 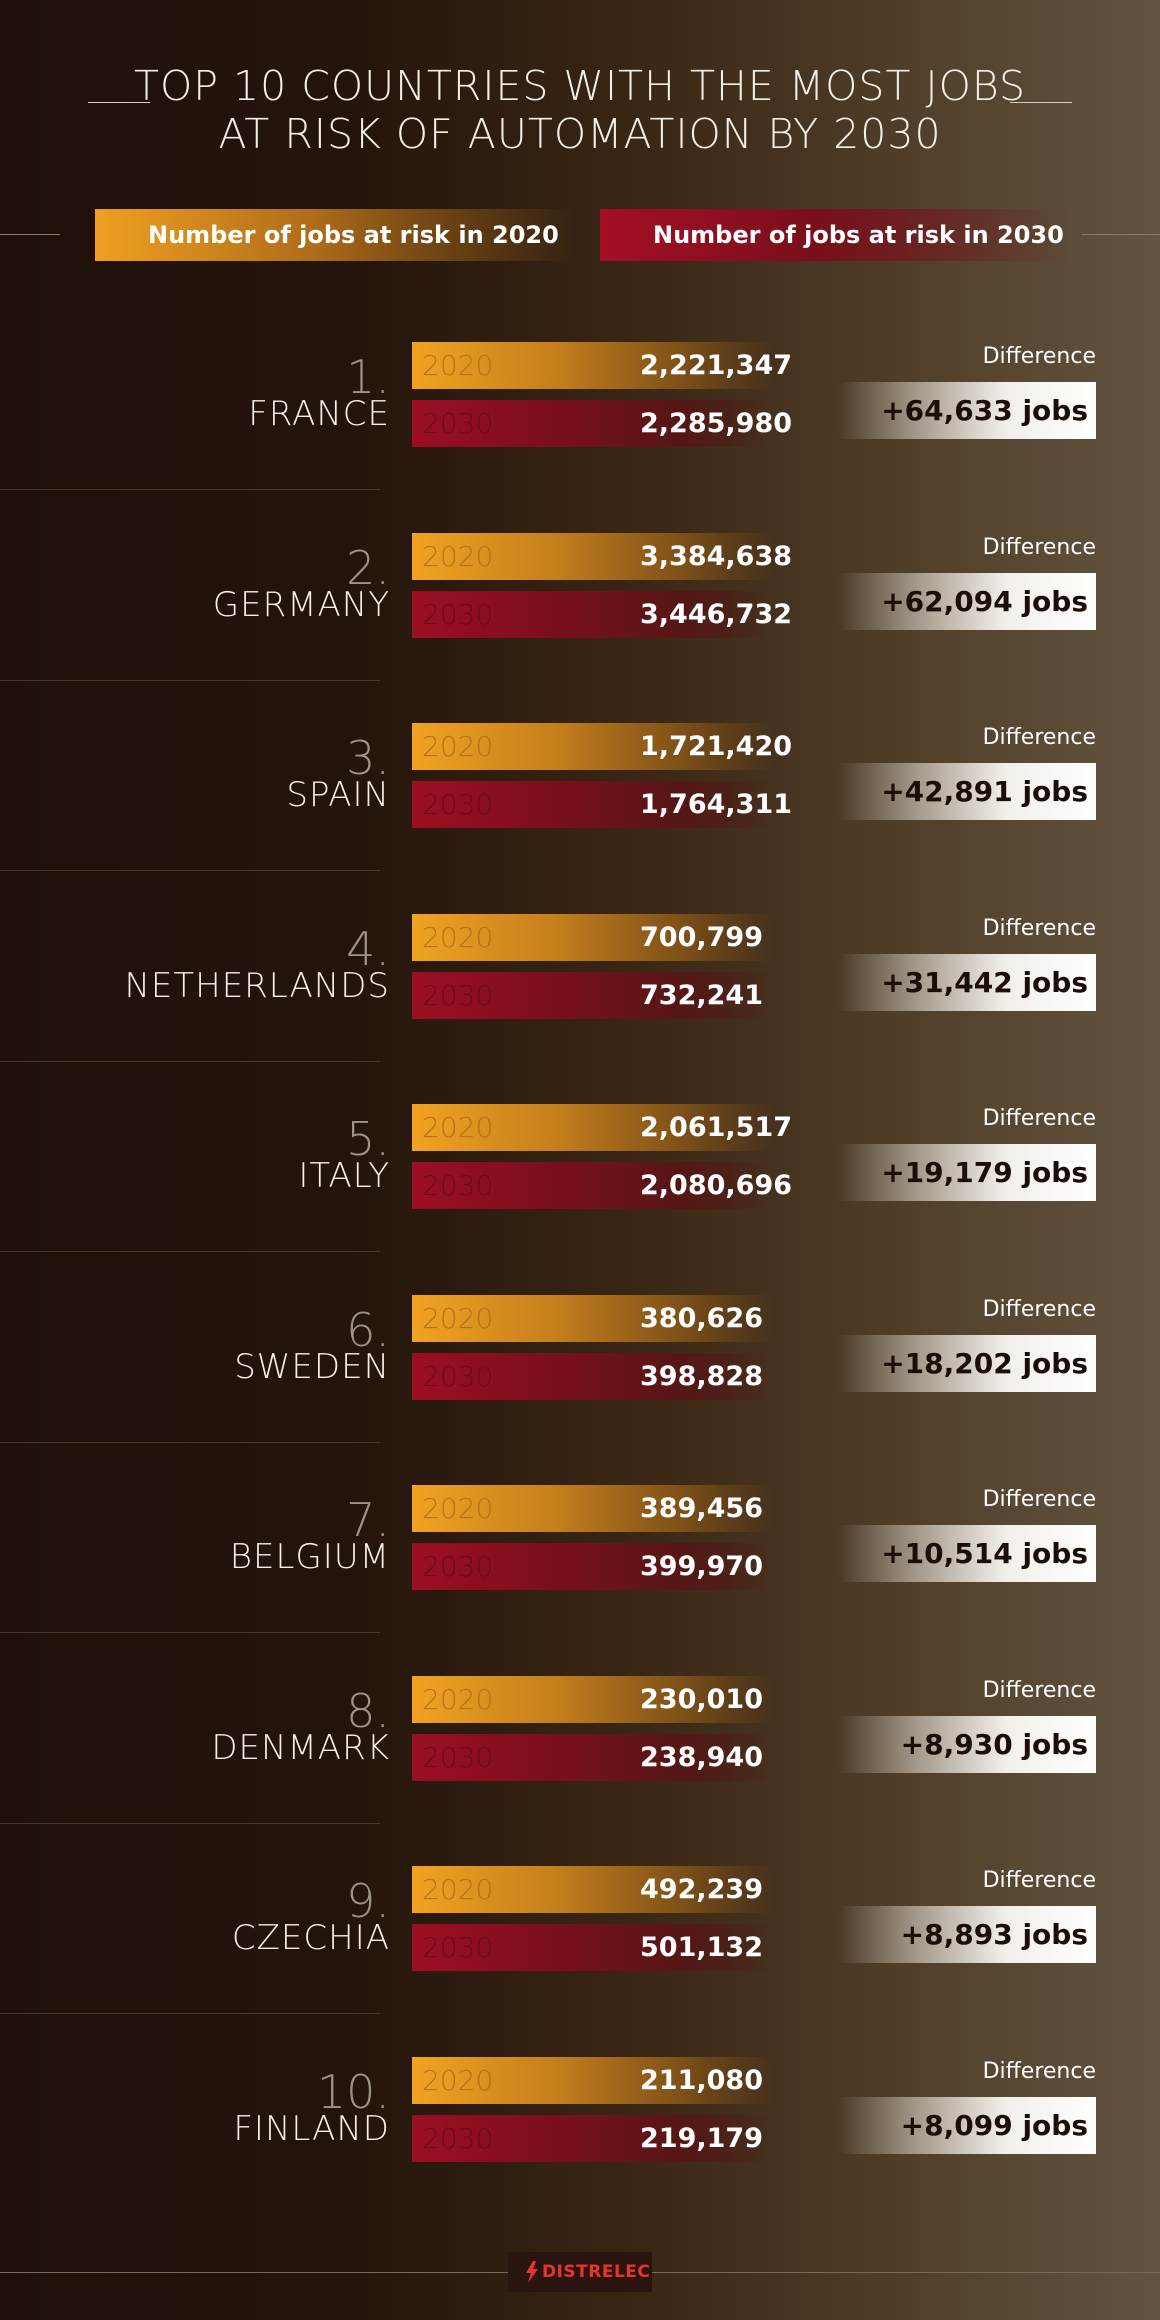 What do you see at coordinates (701, 1376) in the screenshot?
I see `value-2030: 398,828` at bounding box center [701, 1376].